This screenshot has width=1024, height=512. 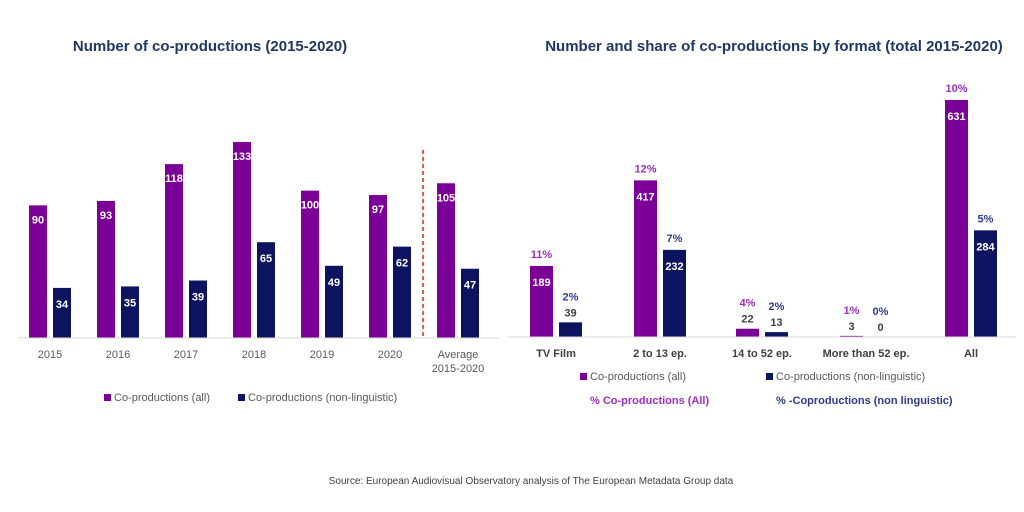 I want to click on data-label: 93, so click(x=106, y=216).